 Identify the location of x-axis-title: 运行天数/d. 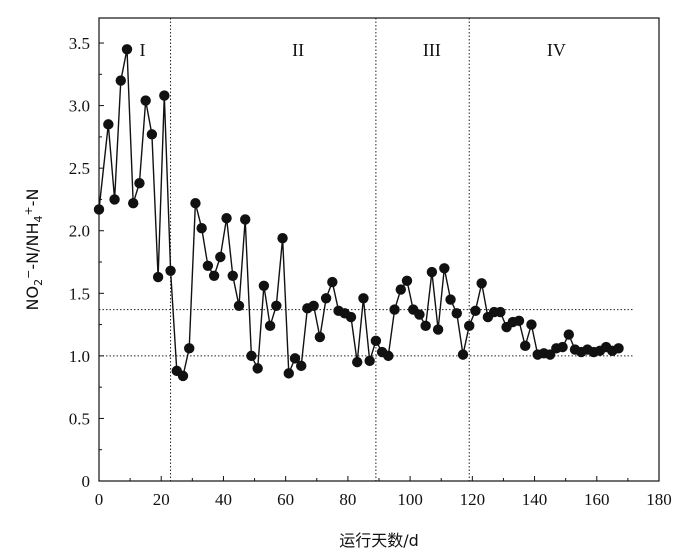
(379, 540).